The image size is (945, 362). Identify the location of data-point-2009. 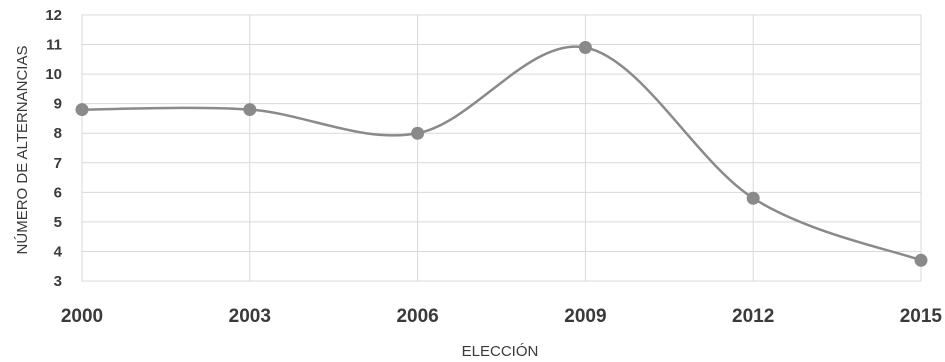
(585, 48).